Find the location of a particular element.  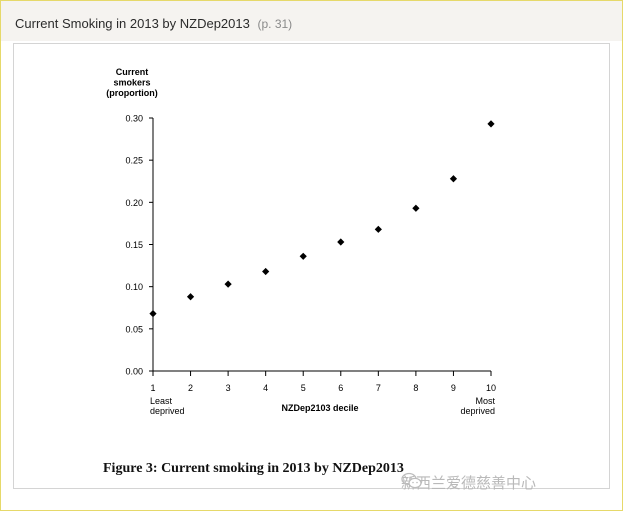

x-tick-label: 3 is located at coordinates (228, 388).